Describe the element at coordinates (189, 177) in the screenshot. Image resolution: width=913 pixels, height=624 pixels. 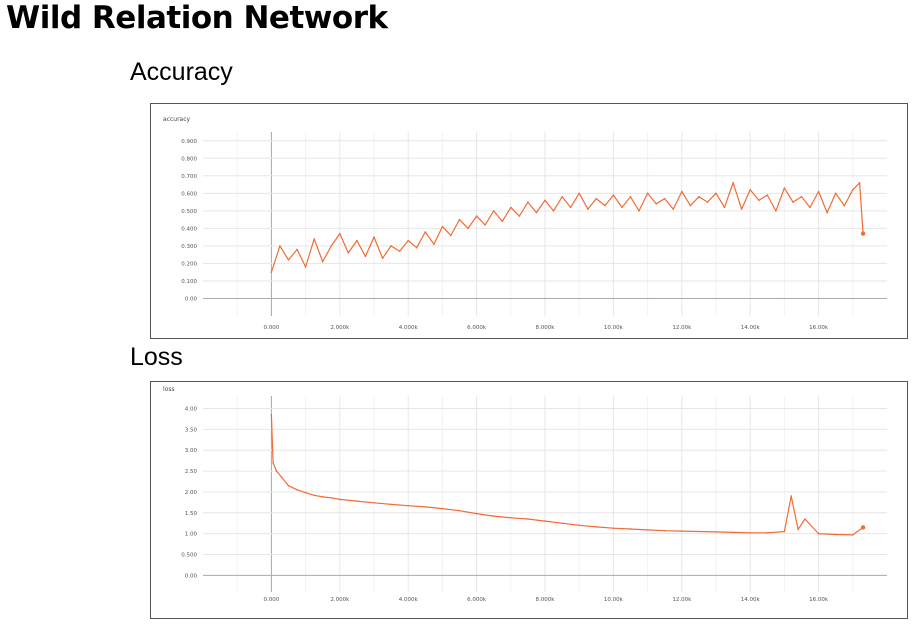
I see `accuracy-y-tick-label: 0.700` at that location.